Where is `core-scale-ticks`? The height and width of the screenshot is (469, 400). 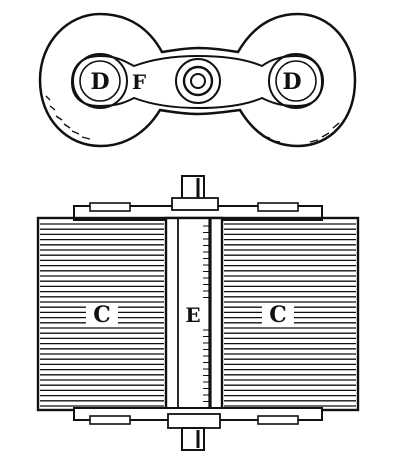 core-scale-ticks is located at coordinates (206, 313).